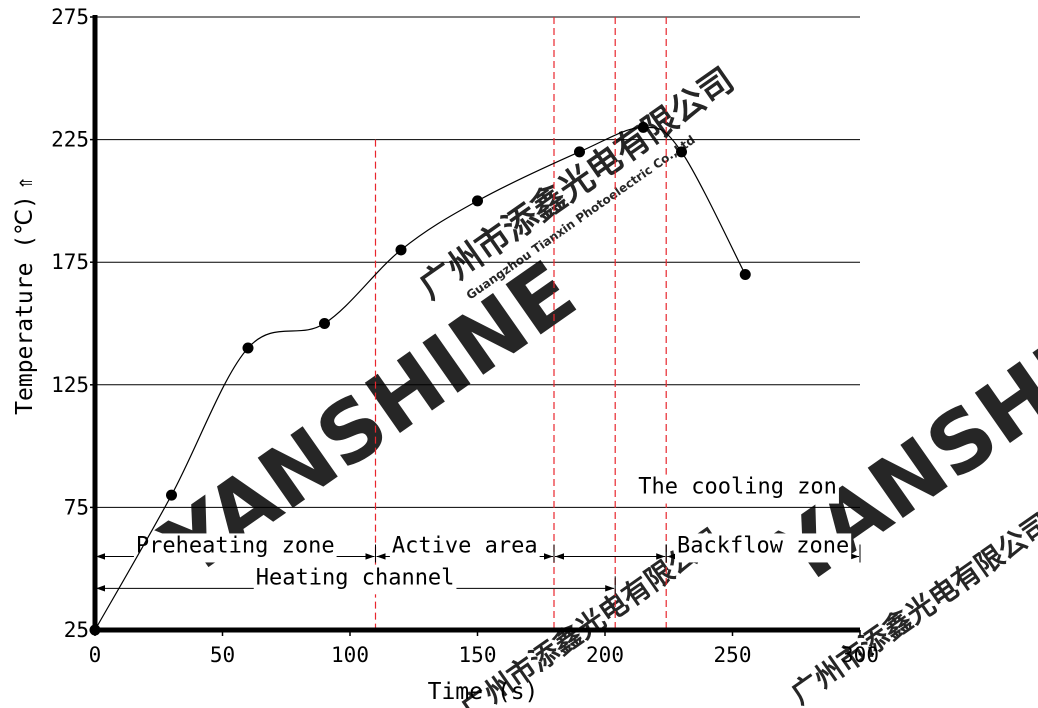 The image size is (1038, 708). Describe the element at coordinates (605, 655) in the screenshot. I see `x-tick-label: 200` at that location.